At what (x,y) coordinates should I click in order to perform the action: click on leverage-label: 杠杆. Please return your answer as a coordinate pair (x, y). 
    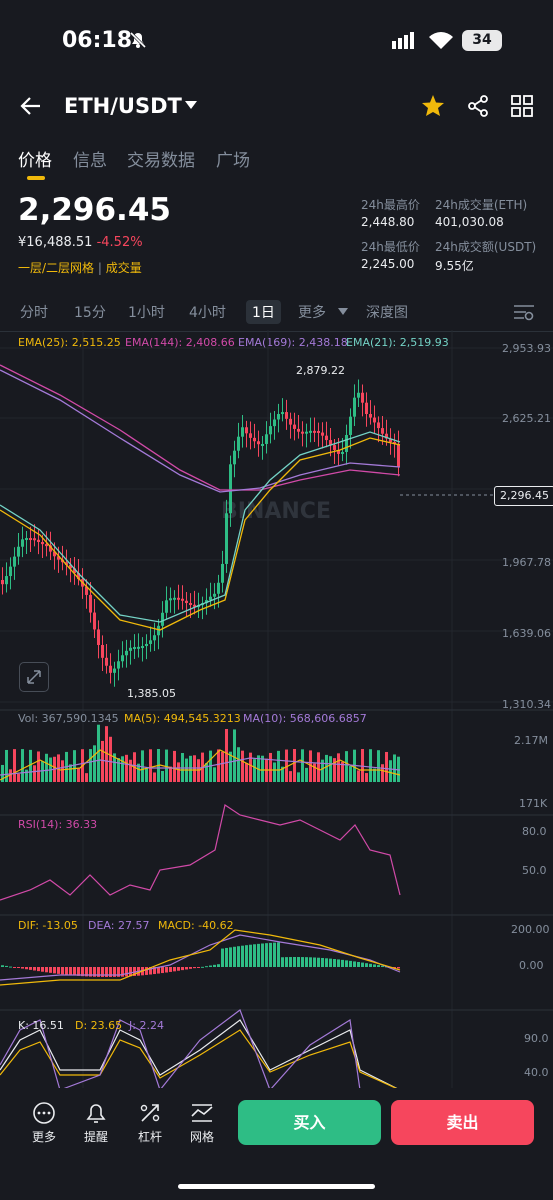
    Looking at the image, I should click on (149, 1137).